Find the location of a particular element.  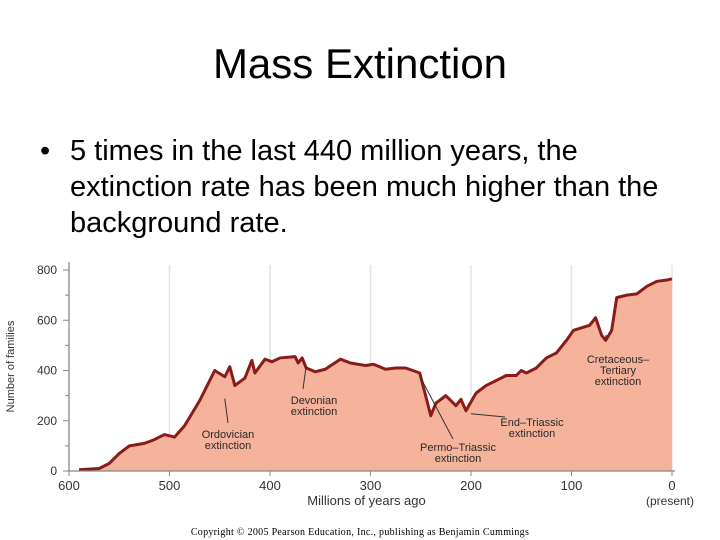

annotation-label: Cretaceous– is located at coordinates (618, 360).